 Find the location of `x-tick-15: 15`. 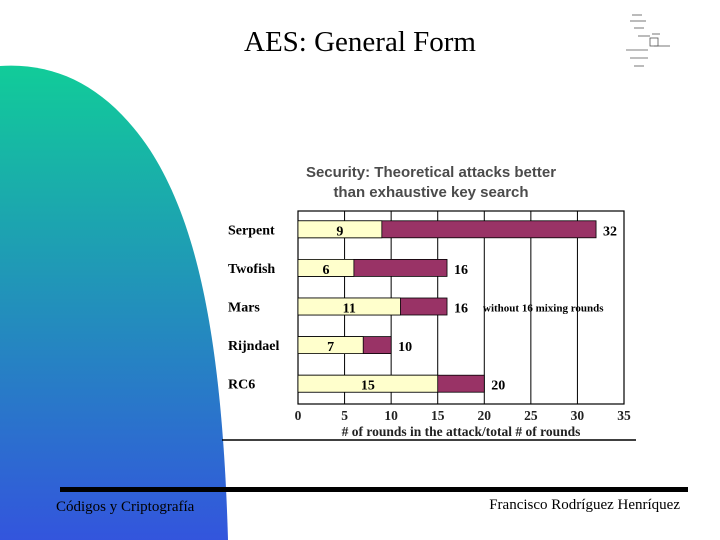

x-tick-15: 15 is located at coordinates (438, 415).